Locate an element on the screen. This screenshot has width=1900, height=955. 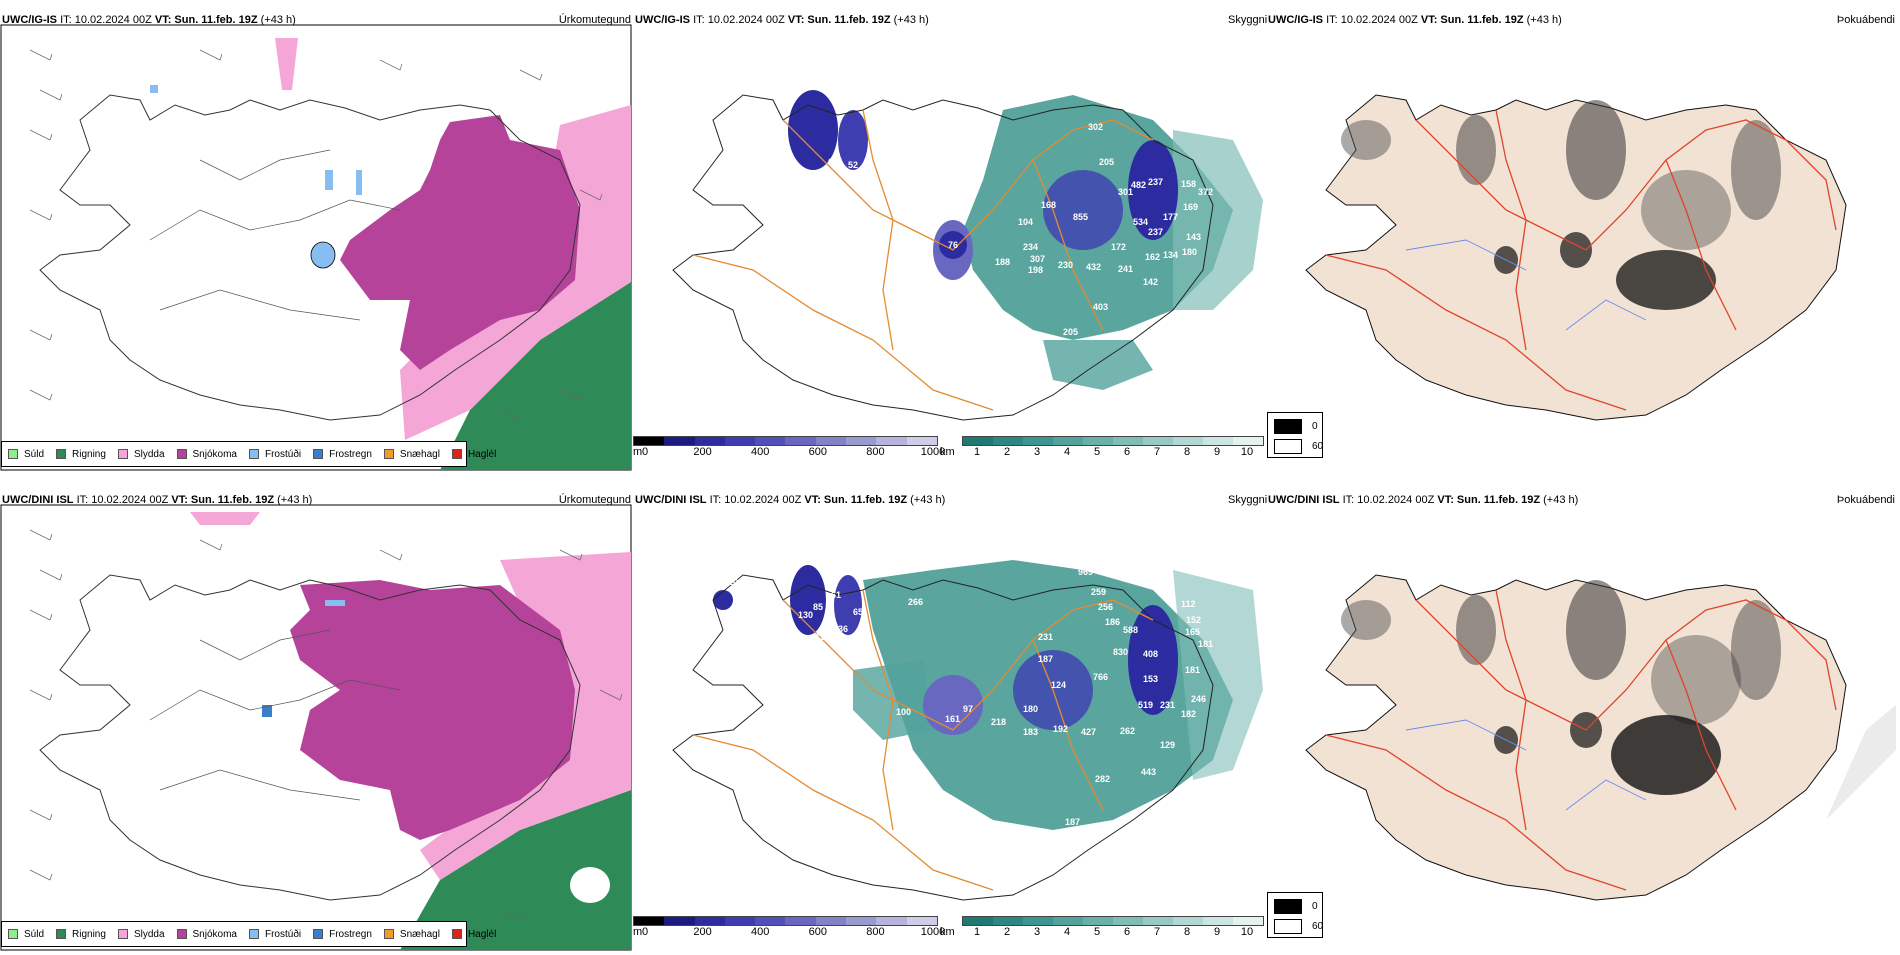
svg-text: 134 is located at coordinates (1170, 255).